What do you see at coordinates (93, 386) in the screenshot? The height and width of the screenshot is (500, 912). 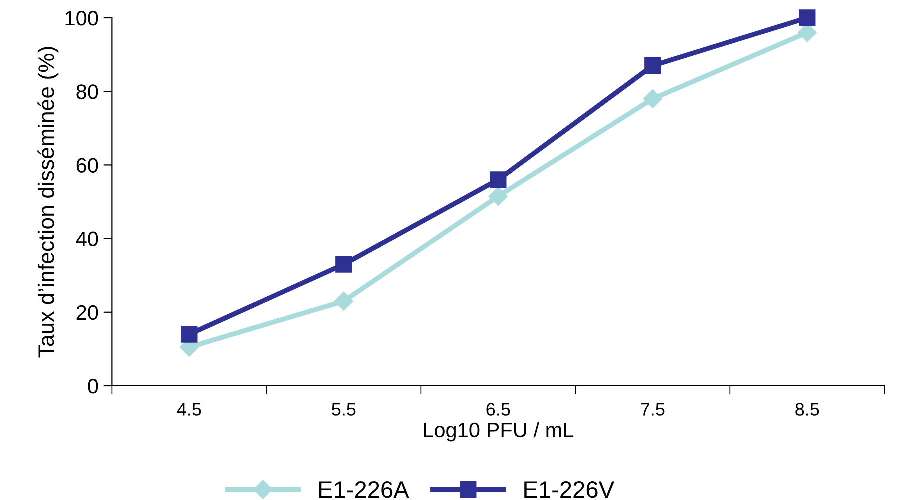 I see `y-tick-label: 0` at bounding box center [93, 386].